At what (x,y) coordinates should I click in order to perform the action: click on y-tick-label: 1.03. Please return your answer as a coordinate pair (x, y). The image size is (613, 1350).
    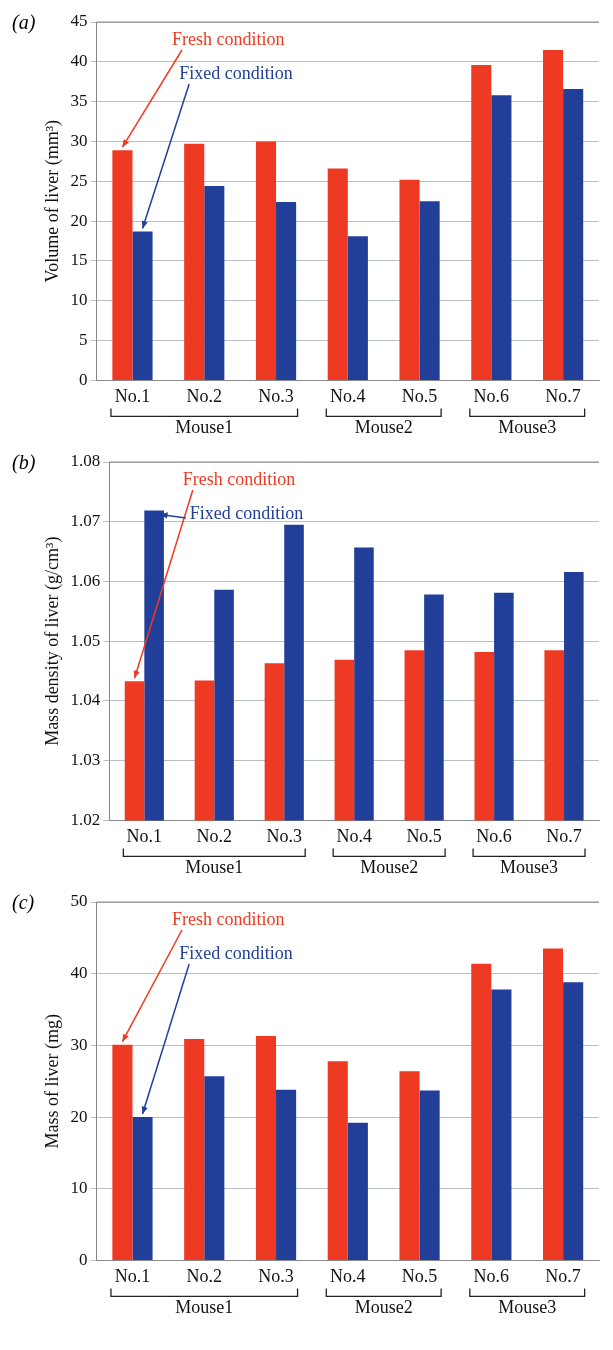
    Looking at the image, I should click on (85, 760).